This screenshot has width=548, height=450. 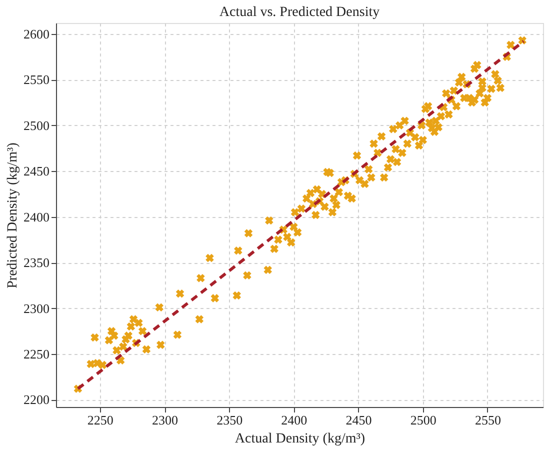 What do you see at coordinates (294, 420) in the screenshot?
I see `x-tick-label: 2400` at bounding box center [294, 420].